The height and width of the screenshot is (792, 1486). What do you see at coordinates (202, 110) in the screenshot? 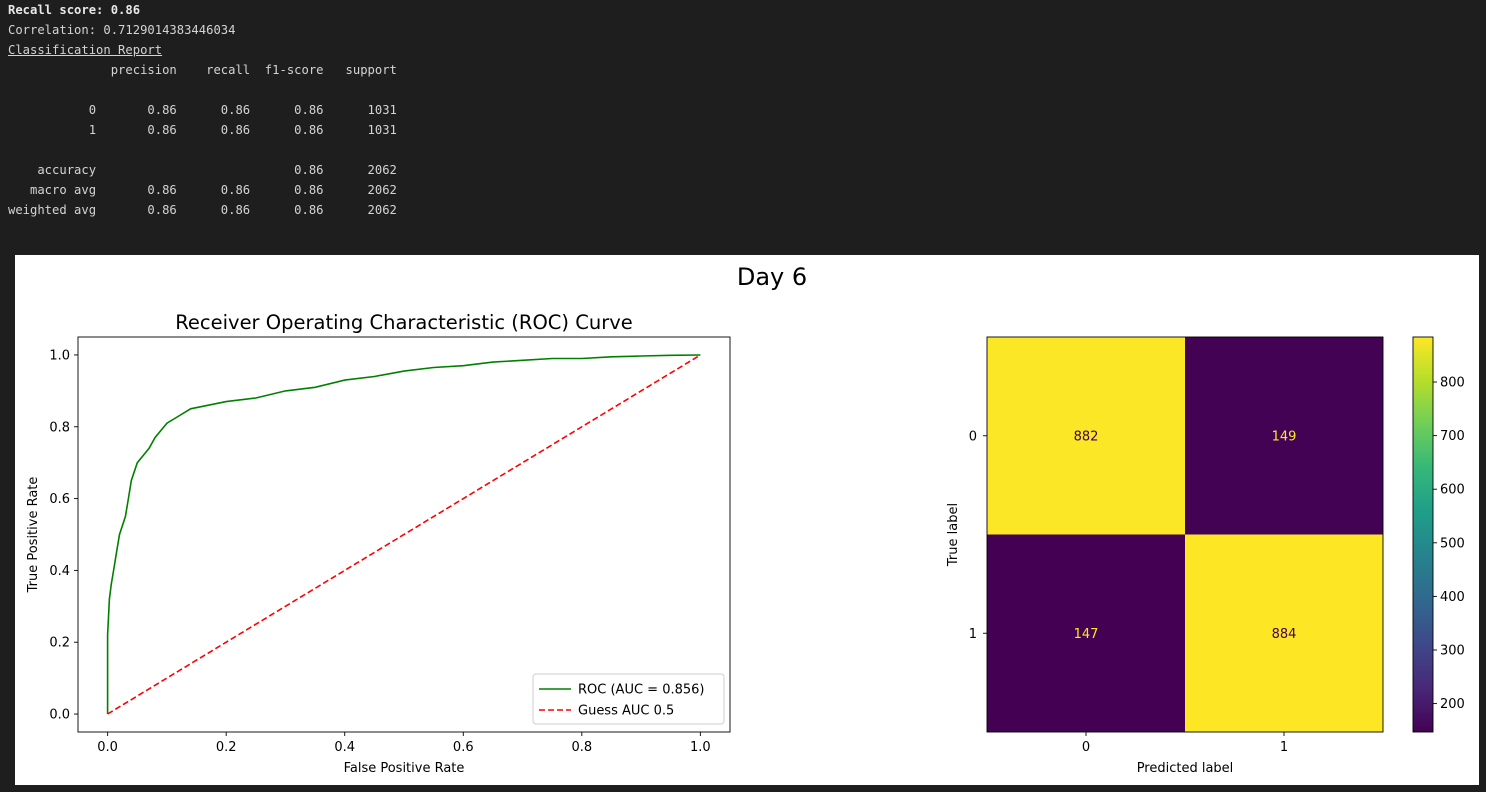
I see `console-line: 0 0.86 0.86 0.86 1031` at bounding box center [202, 110].